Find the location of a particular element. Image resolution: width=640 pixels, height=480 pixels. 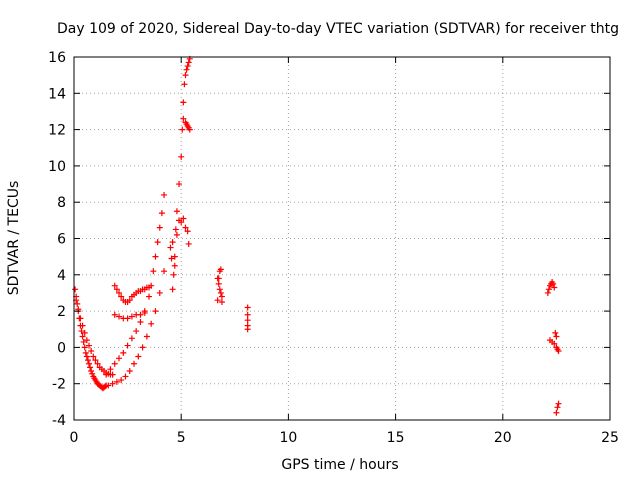

y-tick-label: 2 is located at coordinates (61, 312).